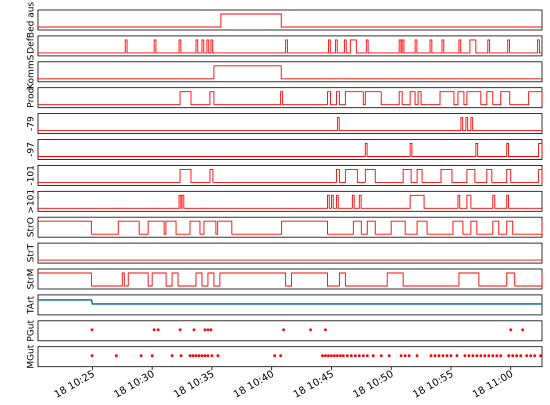 Image resolution: width=550 pixels, height=405 pixels. Describe the element at coordinates (32, 305) in the screenshot. I see `panel-label: TArt` at that location.